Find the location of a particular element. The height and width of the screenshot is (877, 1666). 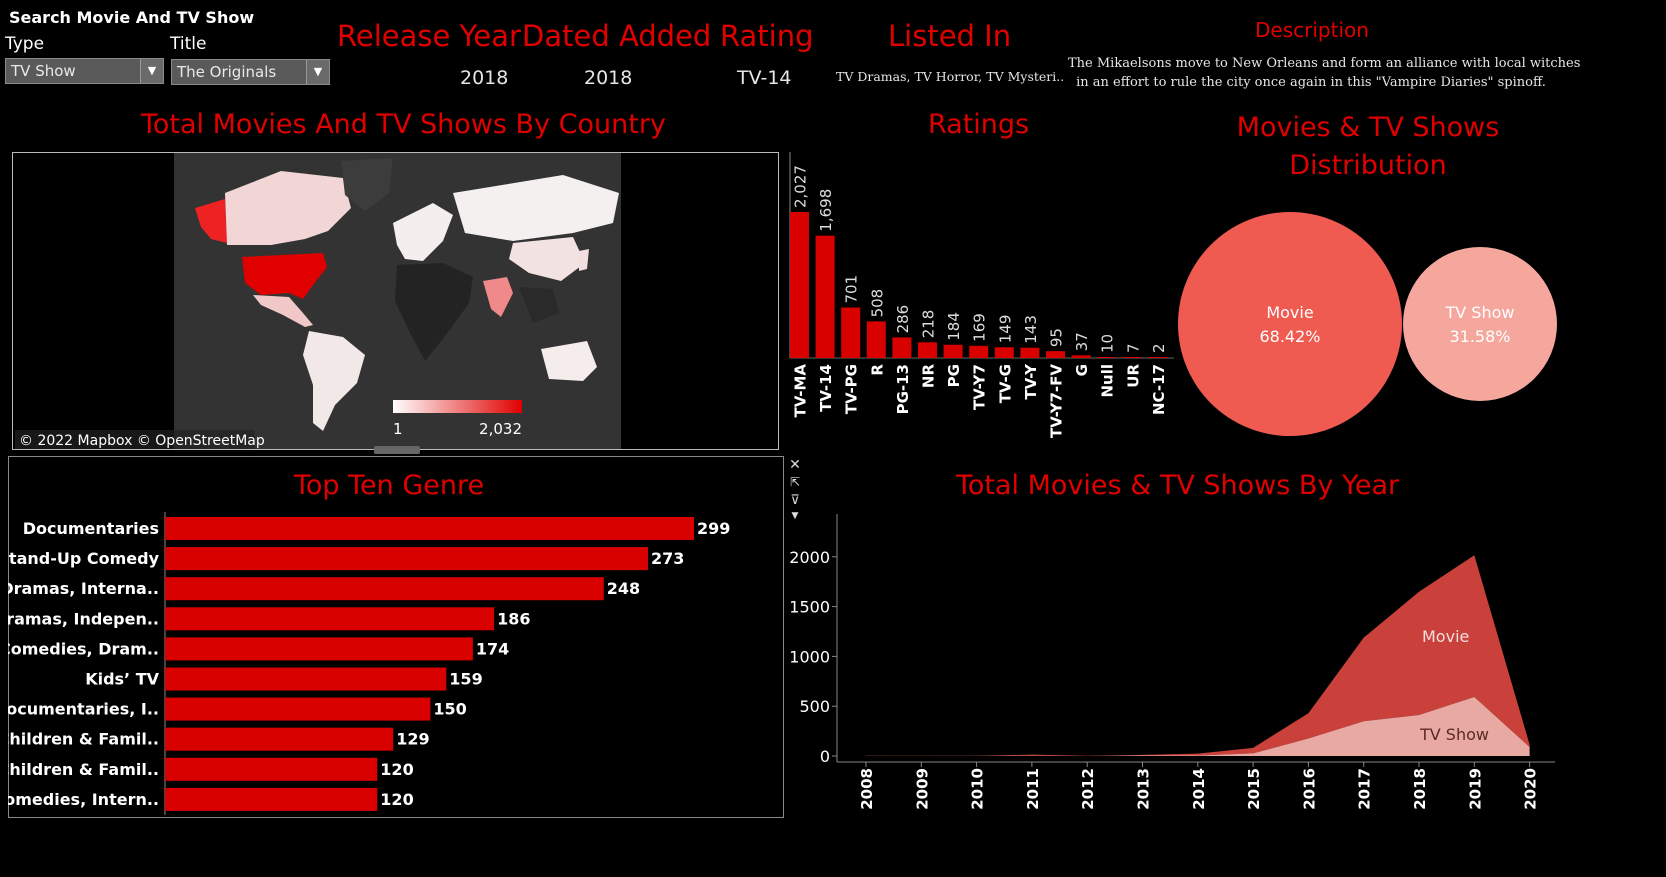

title-dropdown: The Originals ▼ is located at coordinates (250, 72).